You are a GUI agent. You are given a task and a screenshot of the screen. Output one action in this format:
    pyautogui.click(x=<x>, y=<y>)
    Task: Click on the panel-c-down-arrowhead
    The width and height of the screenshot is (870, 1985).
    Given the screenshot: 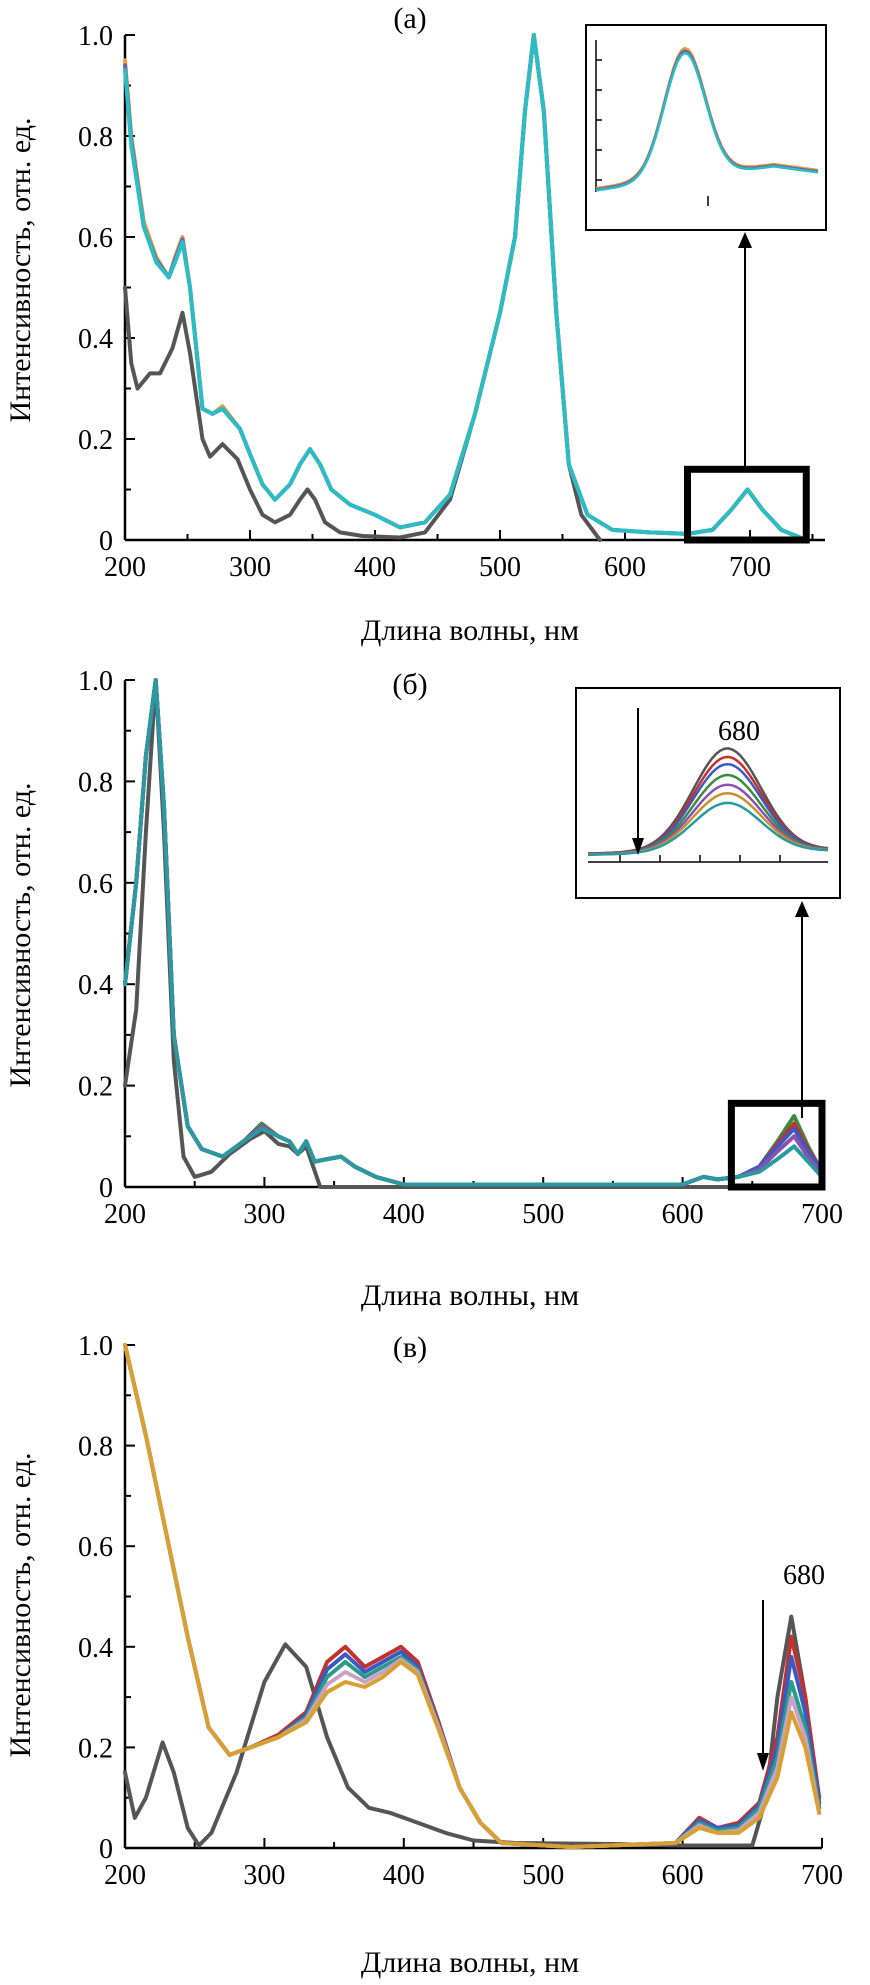 What is the action you would take?
    pyautogui.click(x=763, y=1762)
    